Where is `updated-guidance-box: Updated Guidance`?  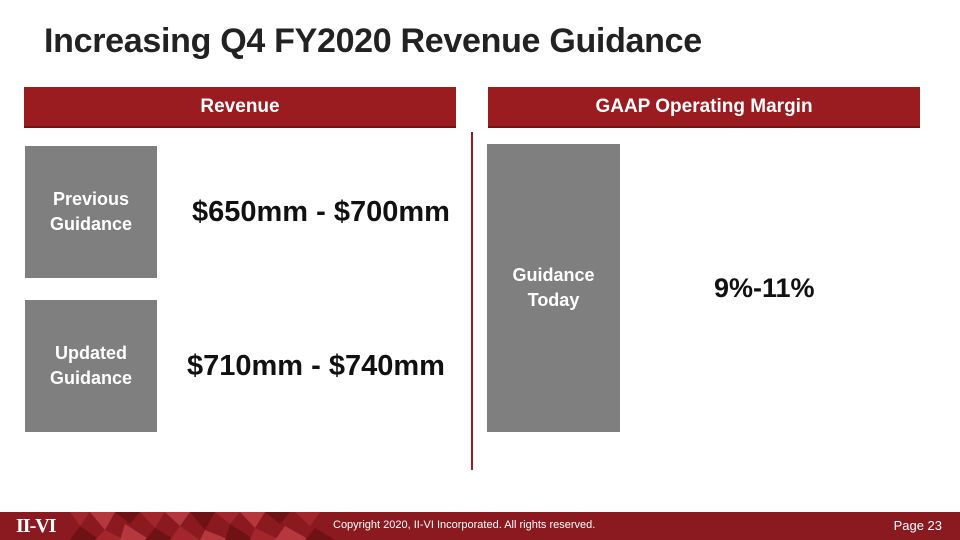
updated-guidance-box: Updated Guidance is located at coordinates (91, 366).